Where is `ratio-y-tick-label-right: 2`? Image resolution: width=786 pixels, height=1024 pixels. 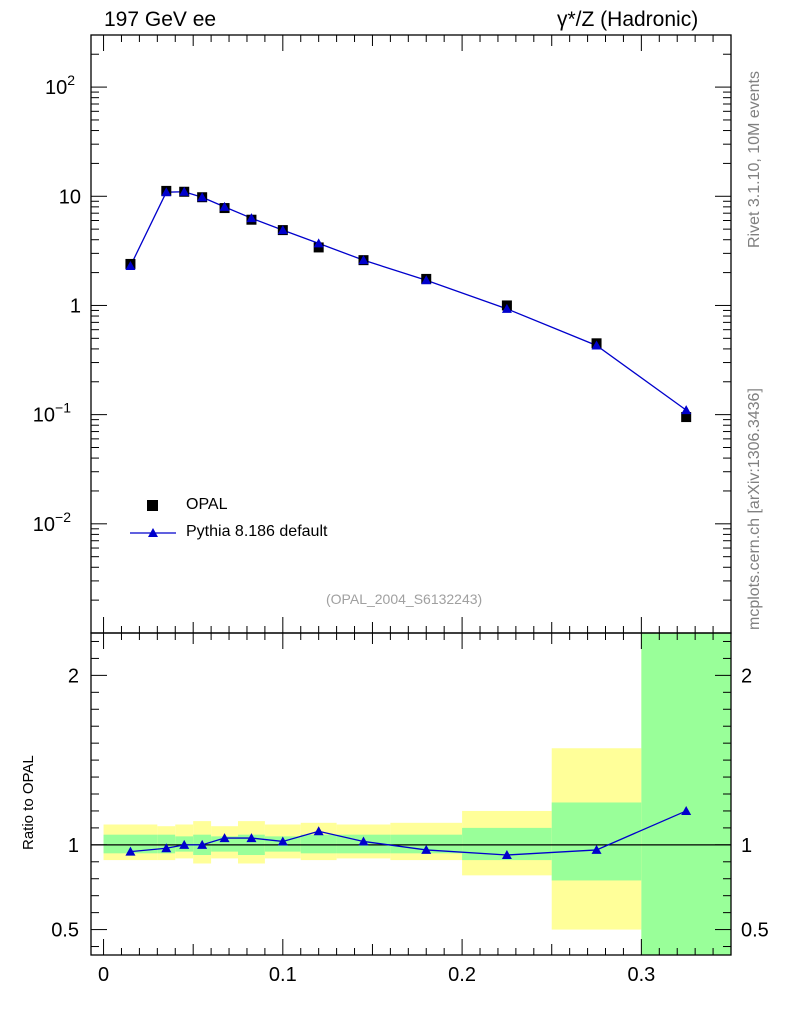
ratio-y-tick-label-right: 2 is located at coordinates (746, 676).